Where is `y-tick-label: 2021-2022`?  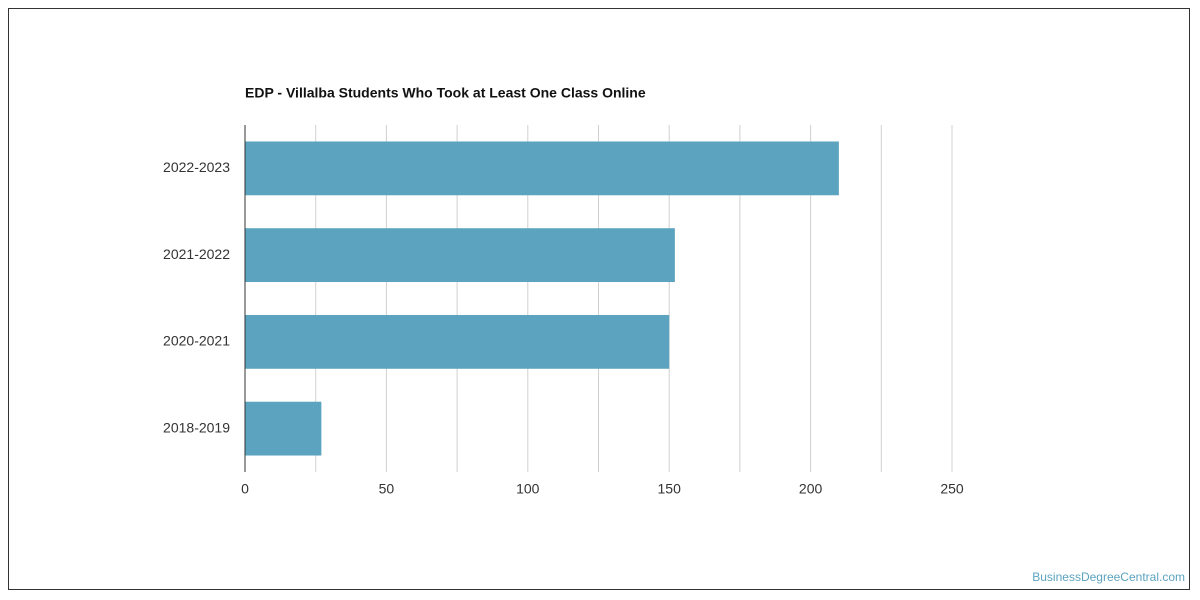 y-tick-label: 2021-2022 is located at coordinates (196, 254).